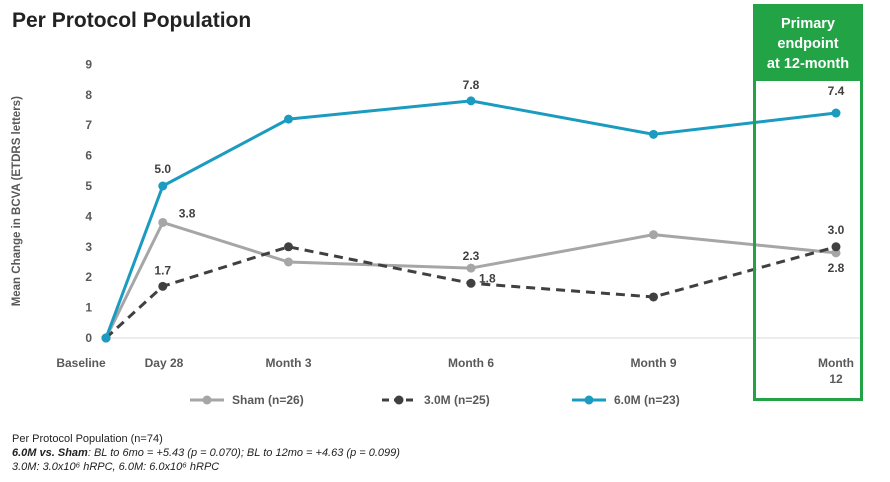  What do you see at coordinates (808, 64) in the screenshot?
I see `endpoint-line-3: at 12-month` at bounding box center [808, 64].